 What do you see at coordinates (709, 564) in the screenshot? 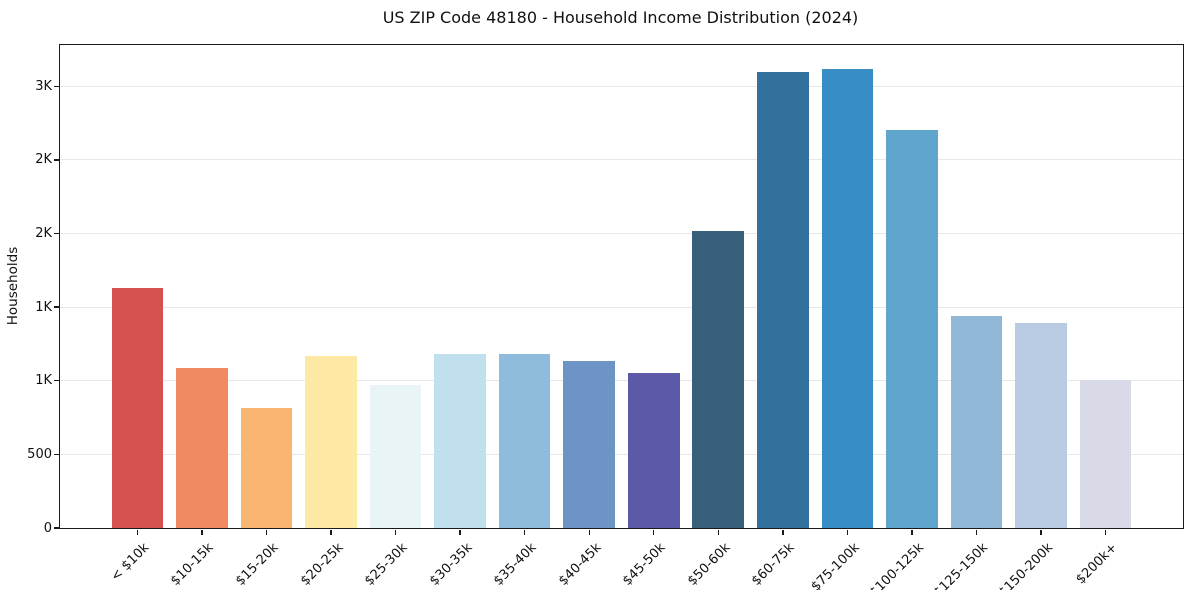
I see `x-tick-label: $50-60k` at bounding box center [709, 564].